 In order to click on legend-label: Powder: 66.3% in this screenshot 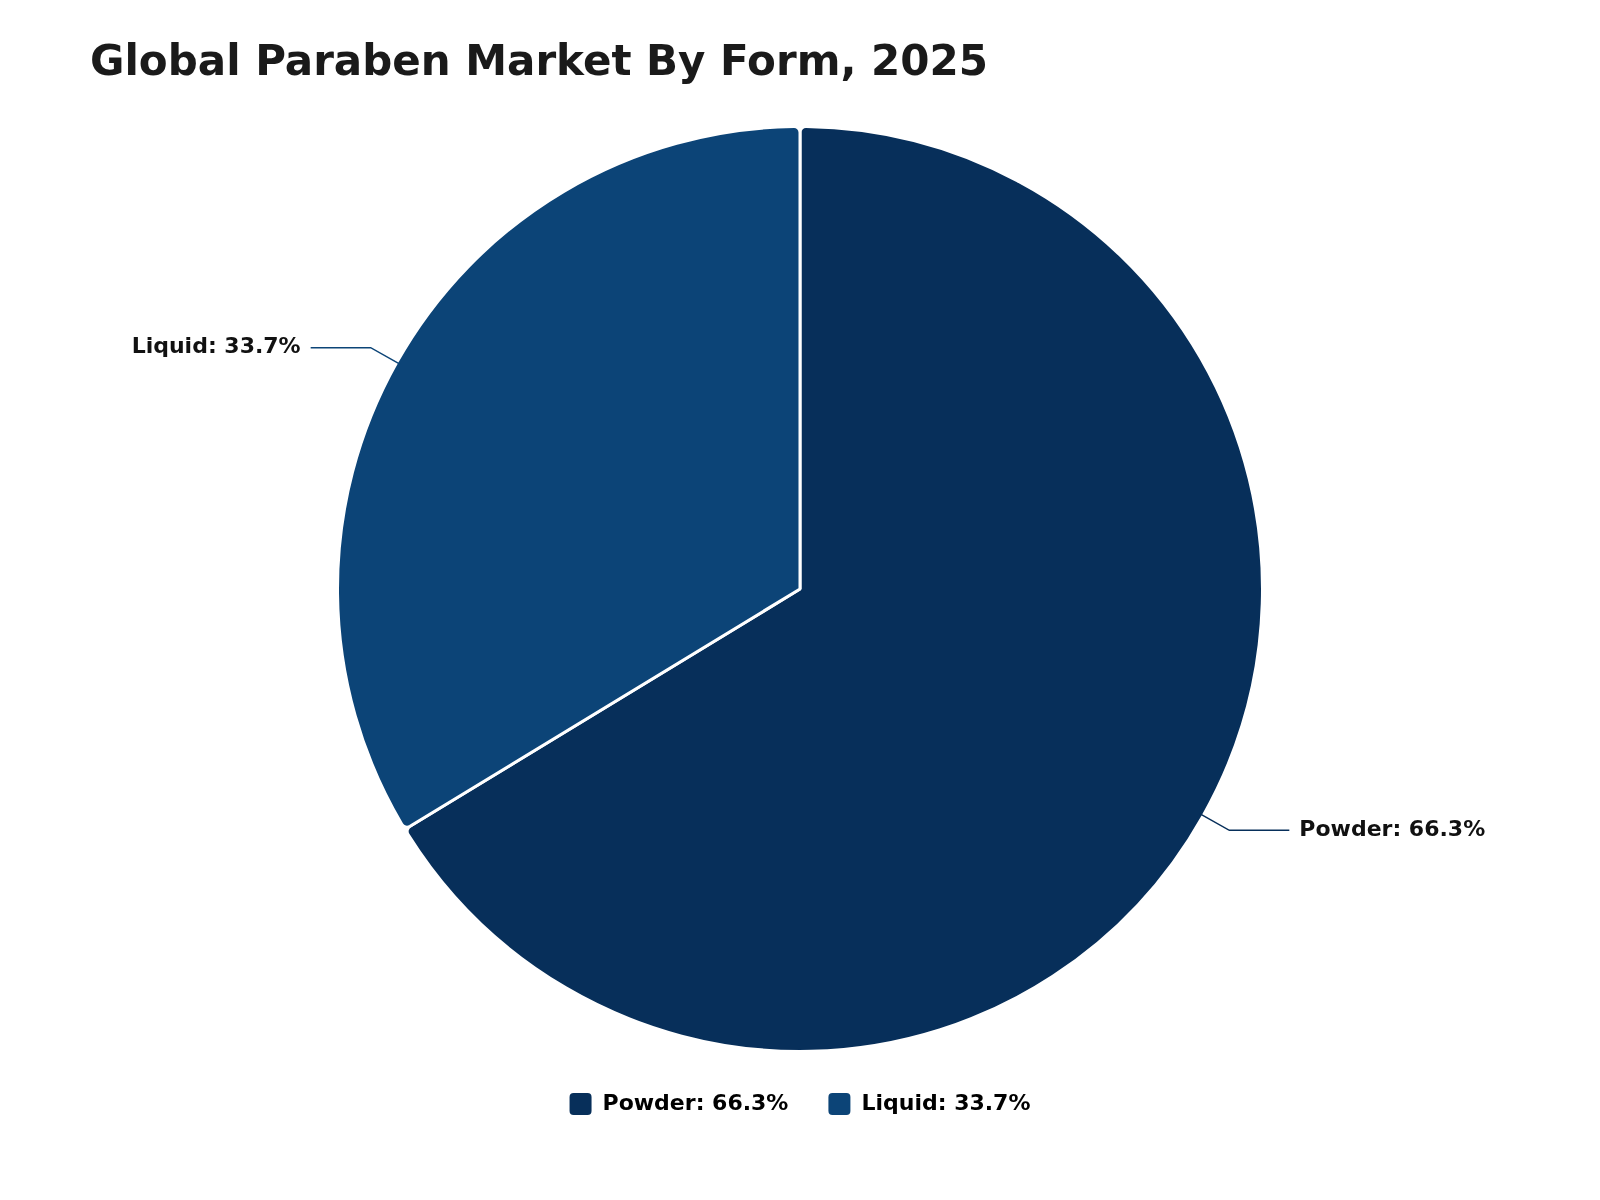, I will do `click(695, 1102)`.